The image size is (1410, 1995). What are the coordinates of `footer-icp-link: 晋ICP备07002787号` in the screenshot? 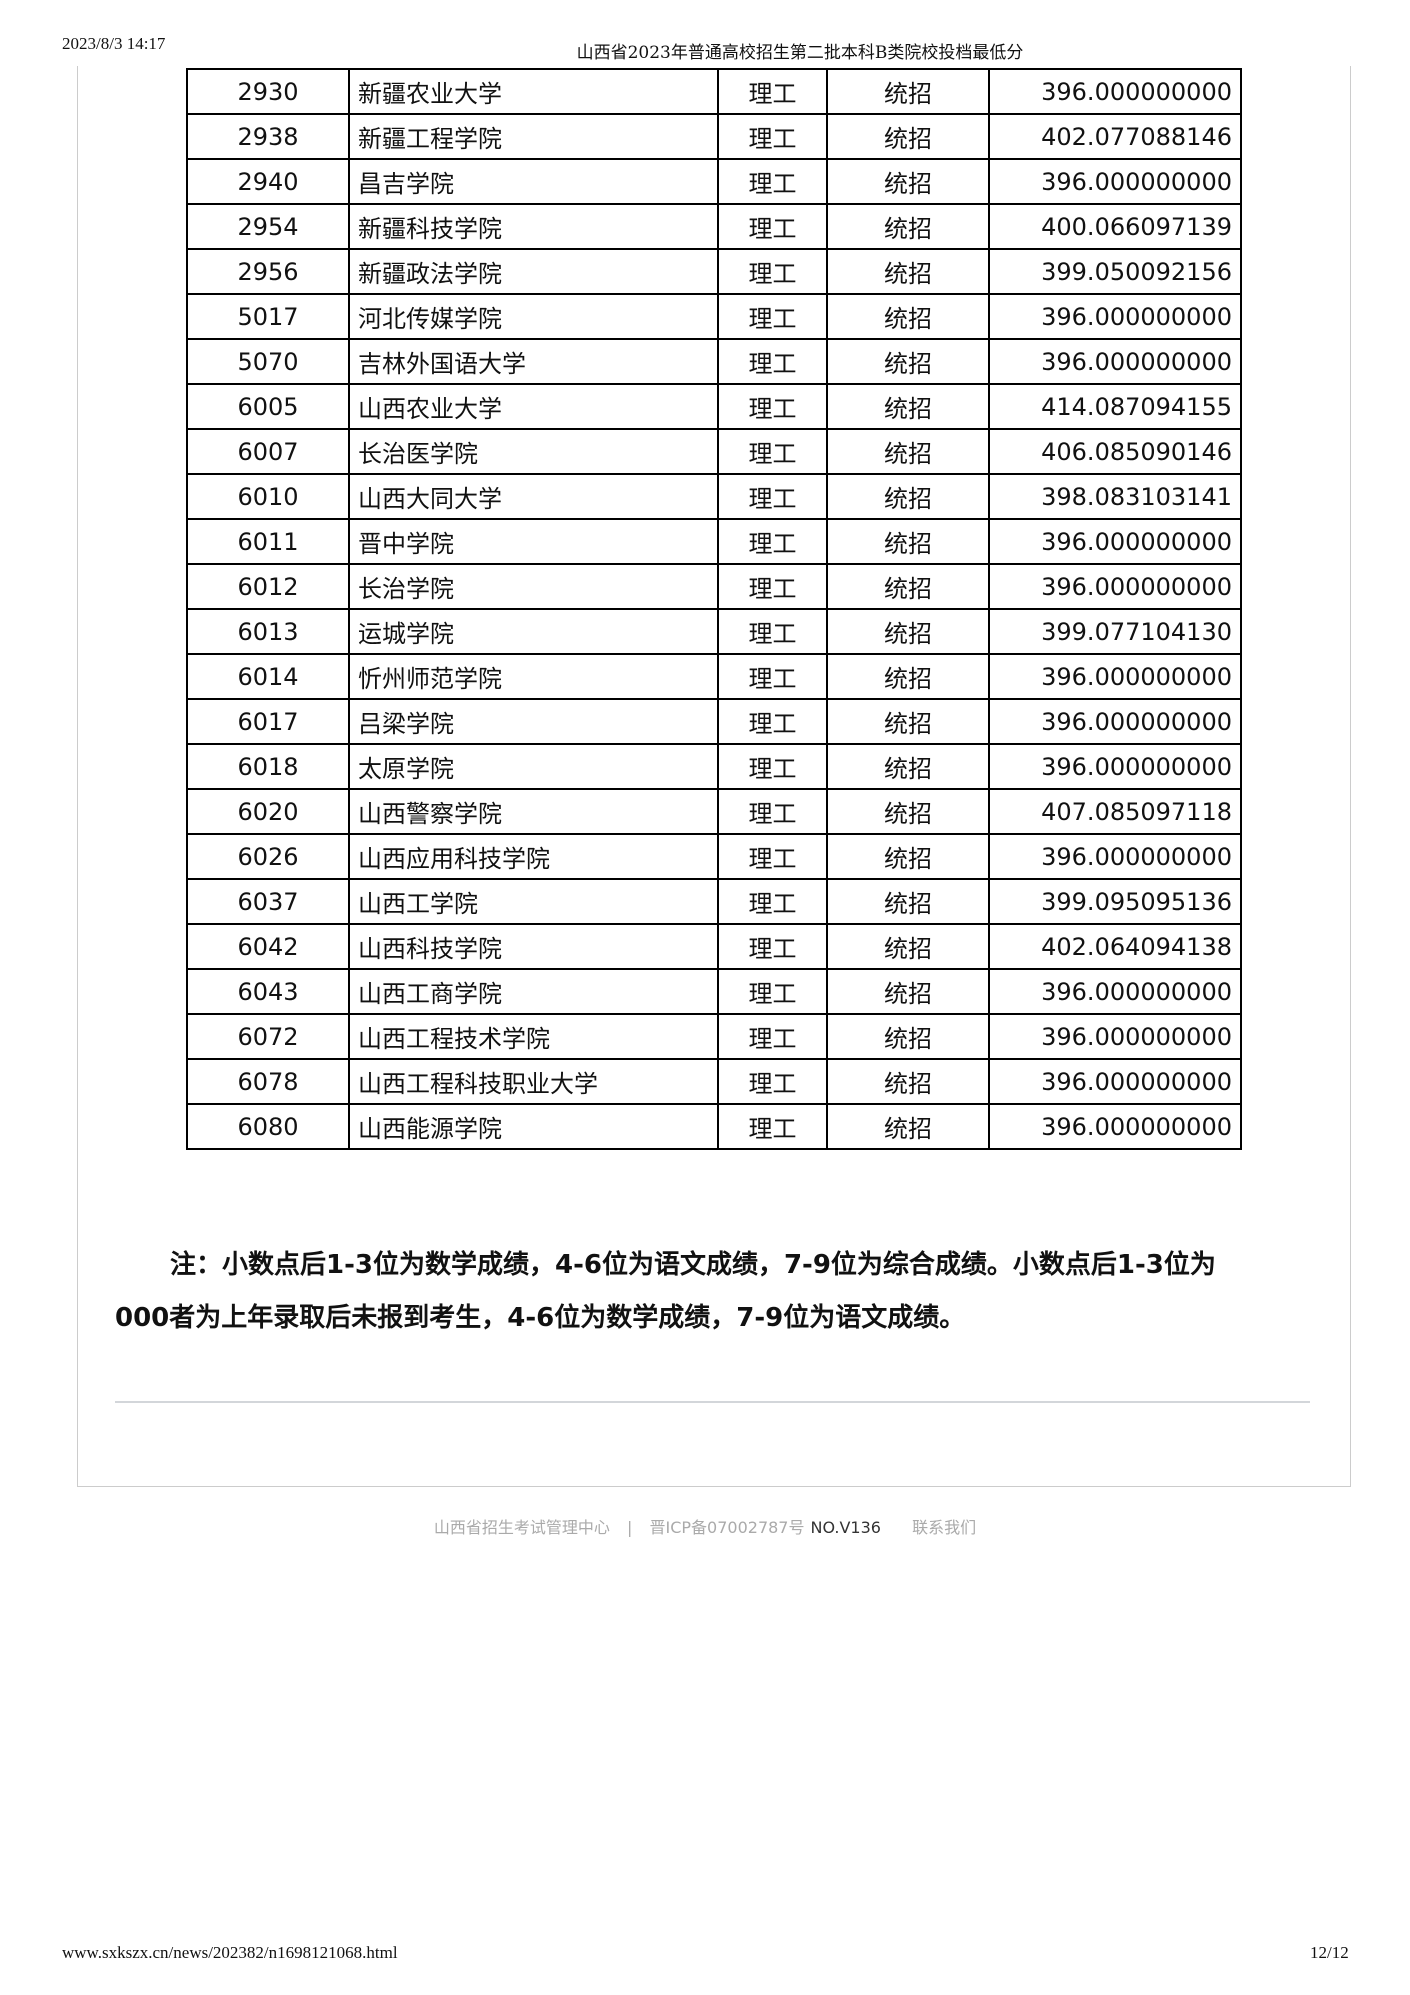 It's located at (727, 1527).